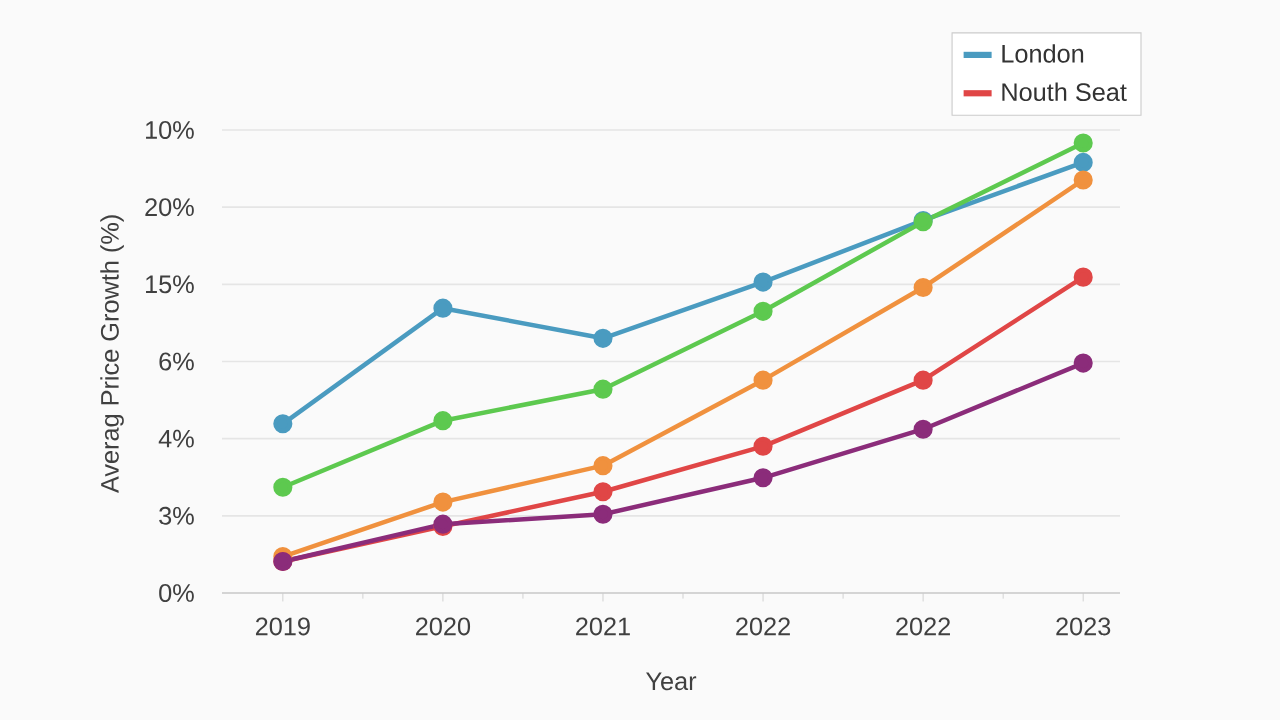 Image resolution: width=1280 pixels, height=720 pixels. Describe the element at coordinates (176, 361) in the screenshot. I see `text: 6%` at that location.